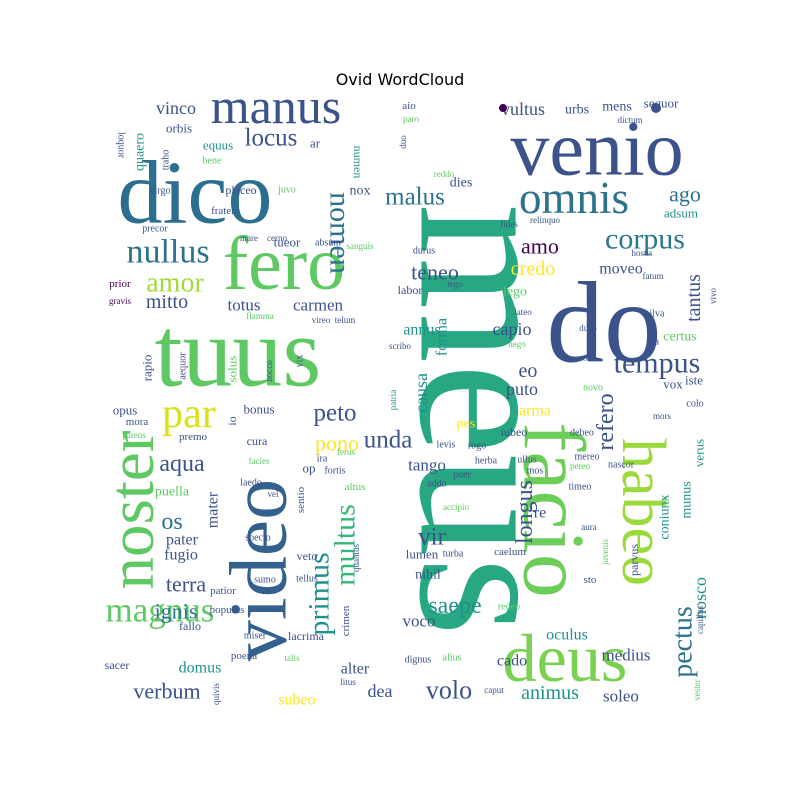  I want to click on word-alter: alter, so click(355, 669).